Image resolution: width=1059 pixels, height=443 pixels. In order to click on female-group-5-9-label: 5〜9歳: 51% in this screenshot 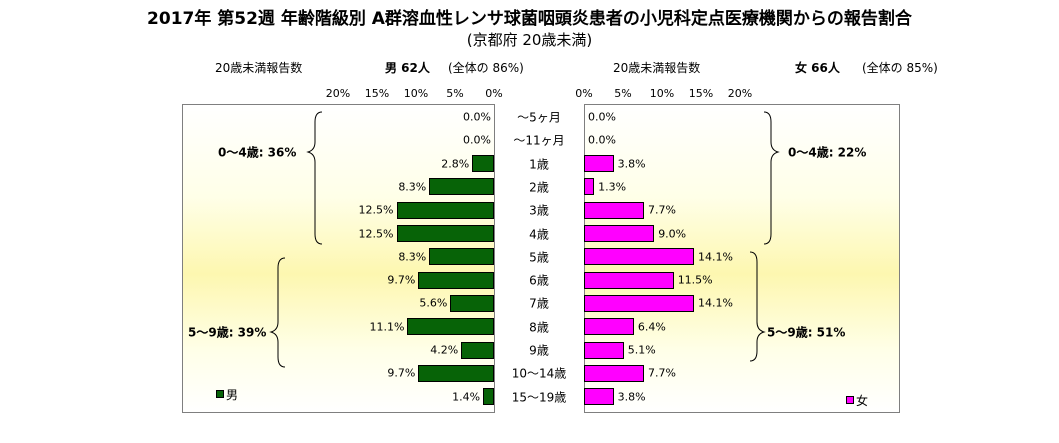, I will do `click(806, 332)`.